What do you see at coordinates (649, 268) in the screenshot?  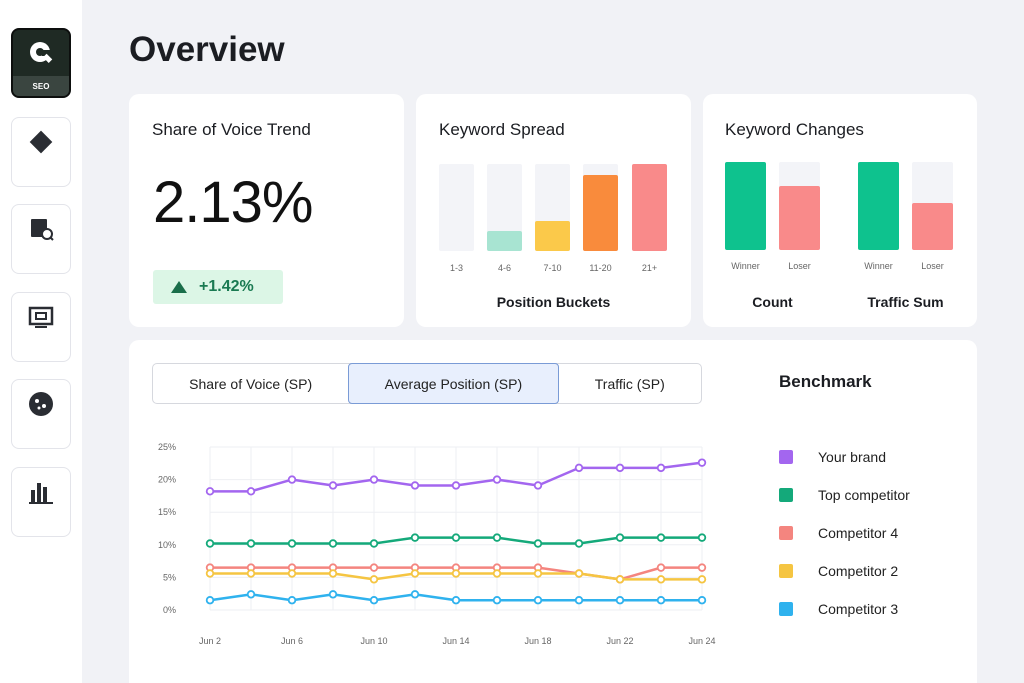 I see `bucket-label: 21+` at bounding box center [649, 268].